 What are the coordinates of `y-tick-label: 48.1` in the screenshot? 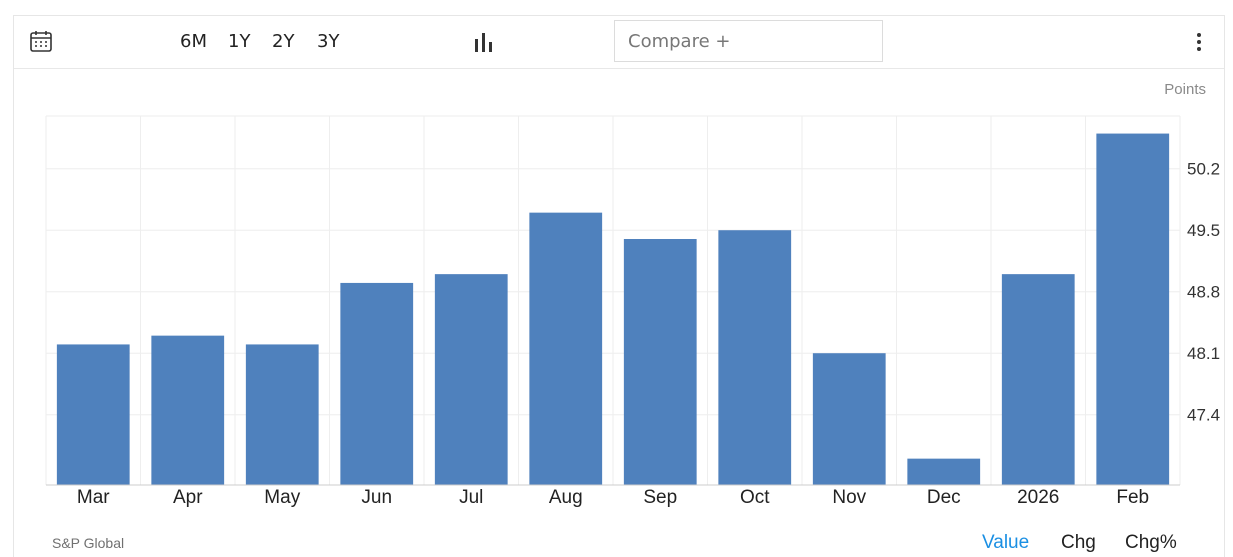 It's located at (1203, 353).